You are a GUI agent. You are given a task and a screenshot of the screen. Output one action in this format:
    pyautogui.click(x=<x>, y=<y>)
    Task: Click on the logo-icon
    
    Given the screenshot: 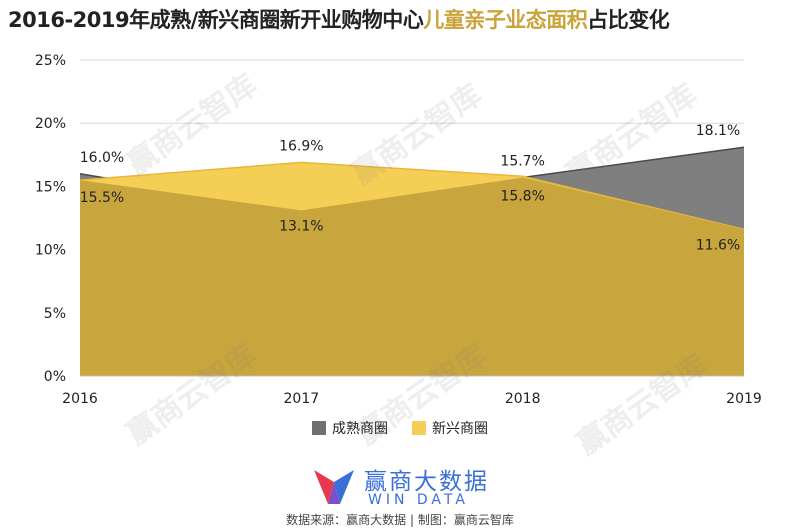 What is the action you would take?
    pyautogui.click(x=334, y=487)
    